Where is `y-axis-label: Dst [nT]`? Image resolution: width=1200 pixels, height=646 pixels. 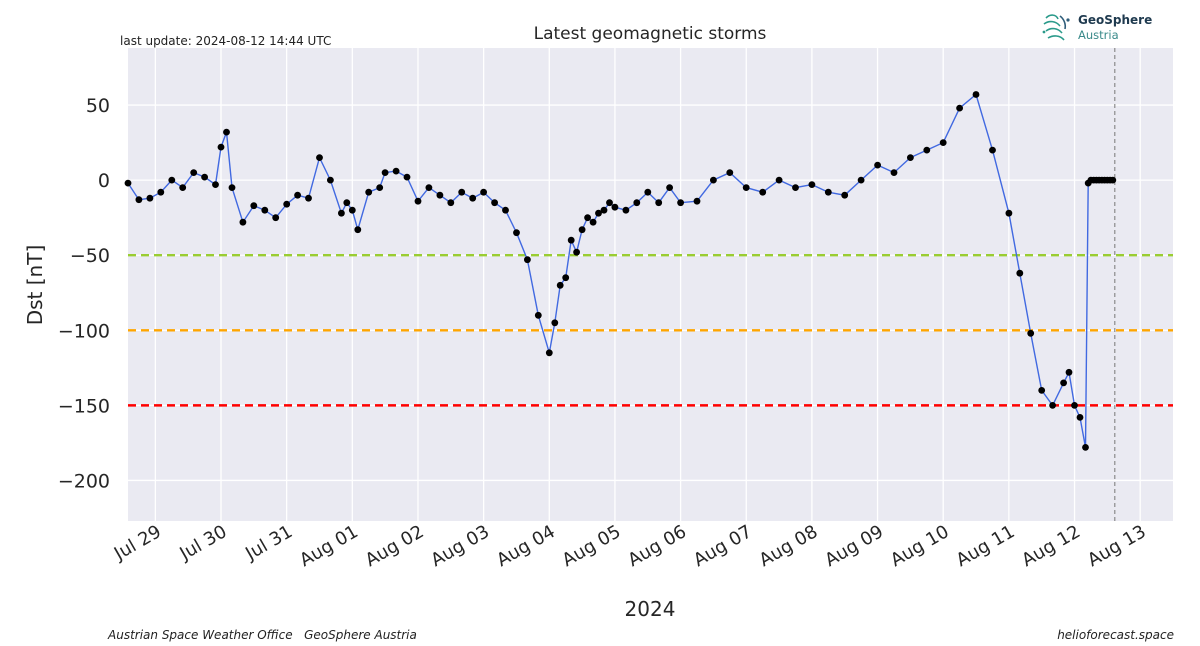 y-axis-label: Dst [nT] is located at coordinates (35, 285).